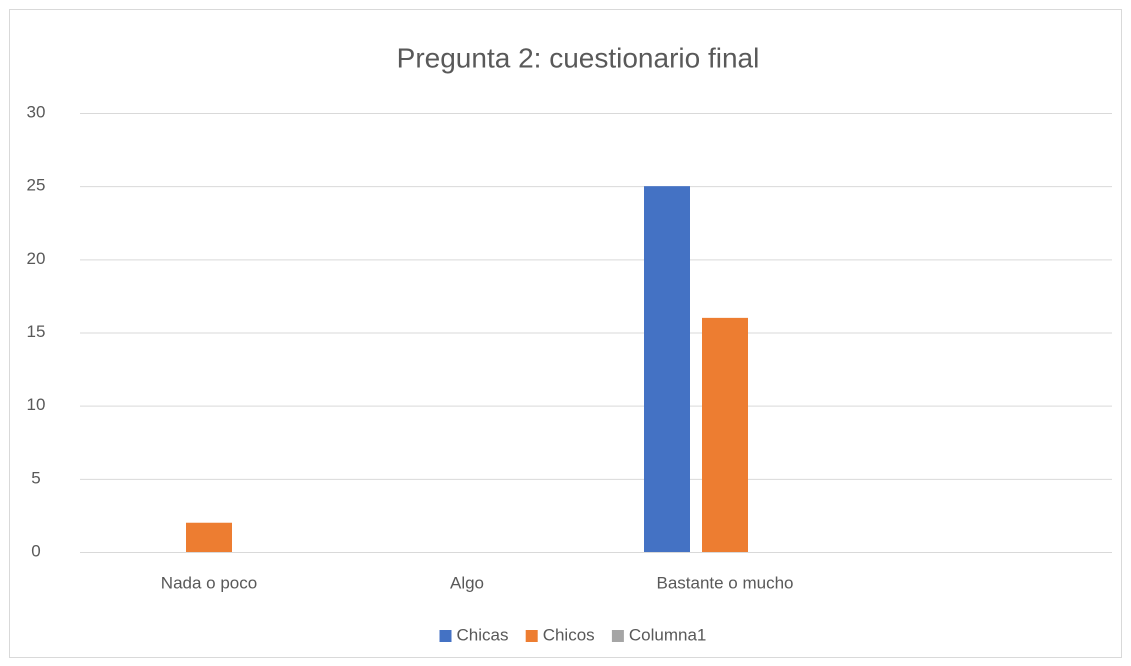 The image size is (1131, 666). Describe the element at coordinates (35, 477) in the screenshot. I see `y-tick-label: 5` at that location.